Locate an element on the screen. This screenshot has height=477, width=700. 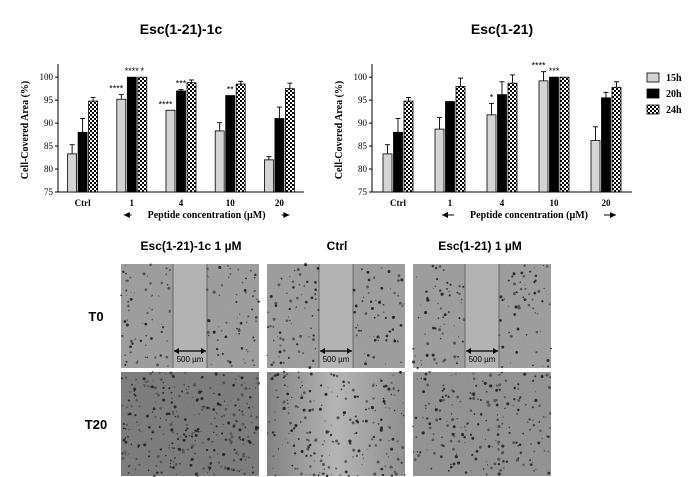
x-axis-label: Peptide concentration (µM) is located at coordinates (207, 215).